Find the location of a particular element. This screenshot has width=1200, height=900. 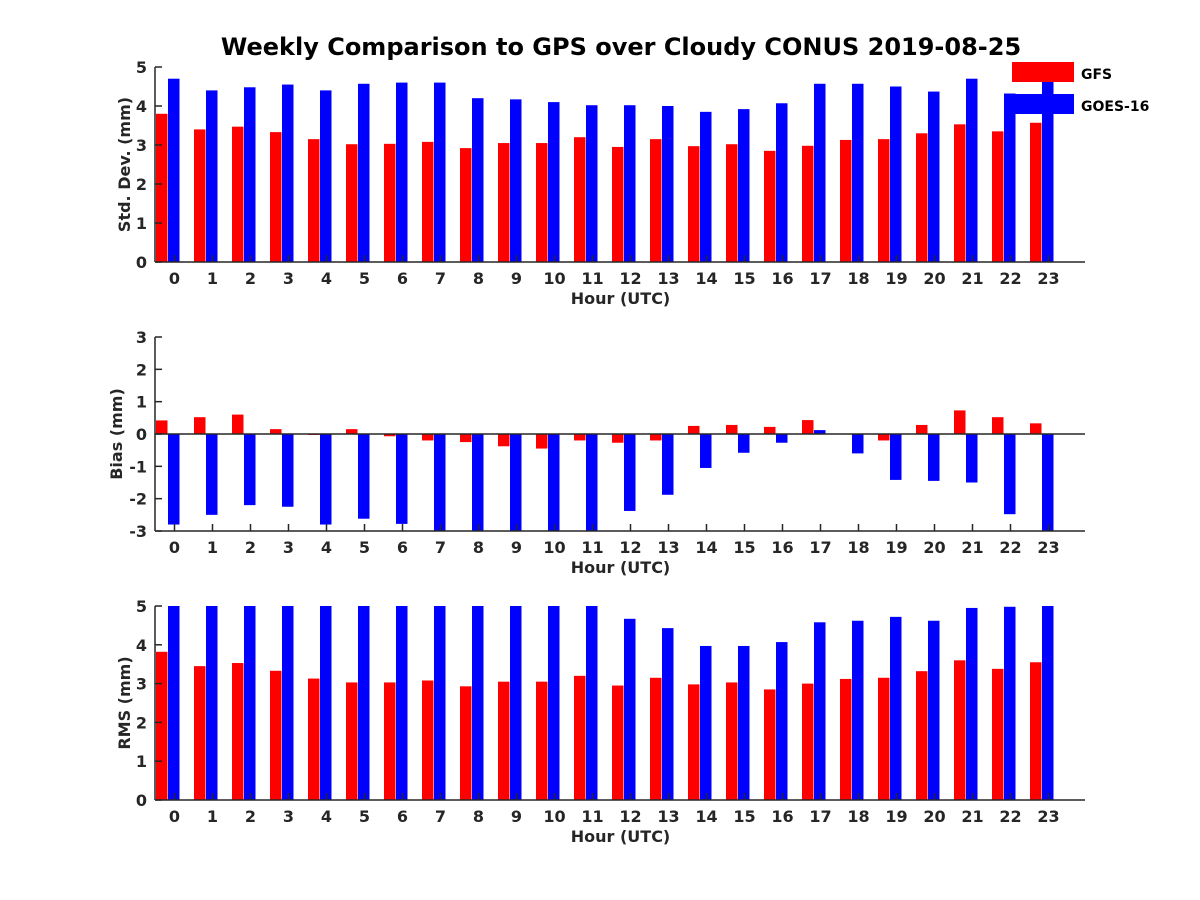

x-tick-label: 9 is located at coordinates (516, 816).